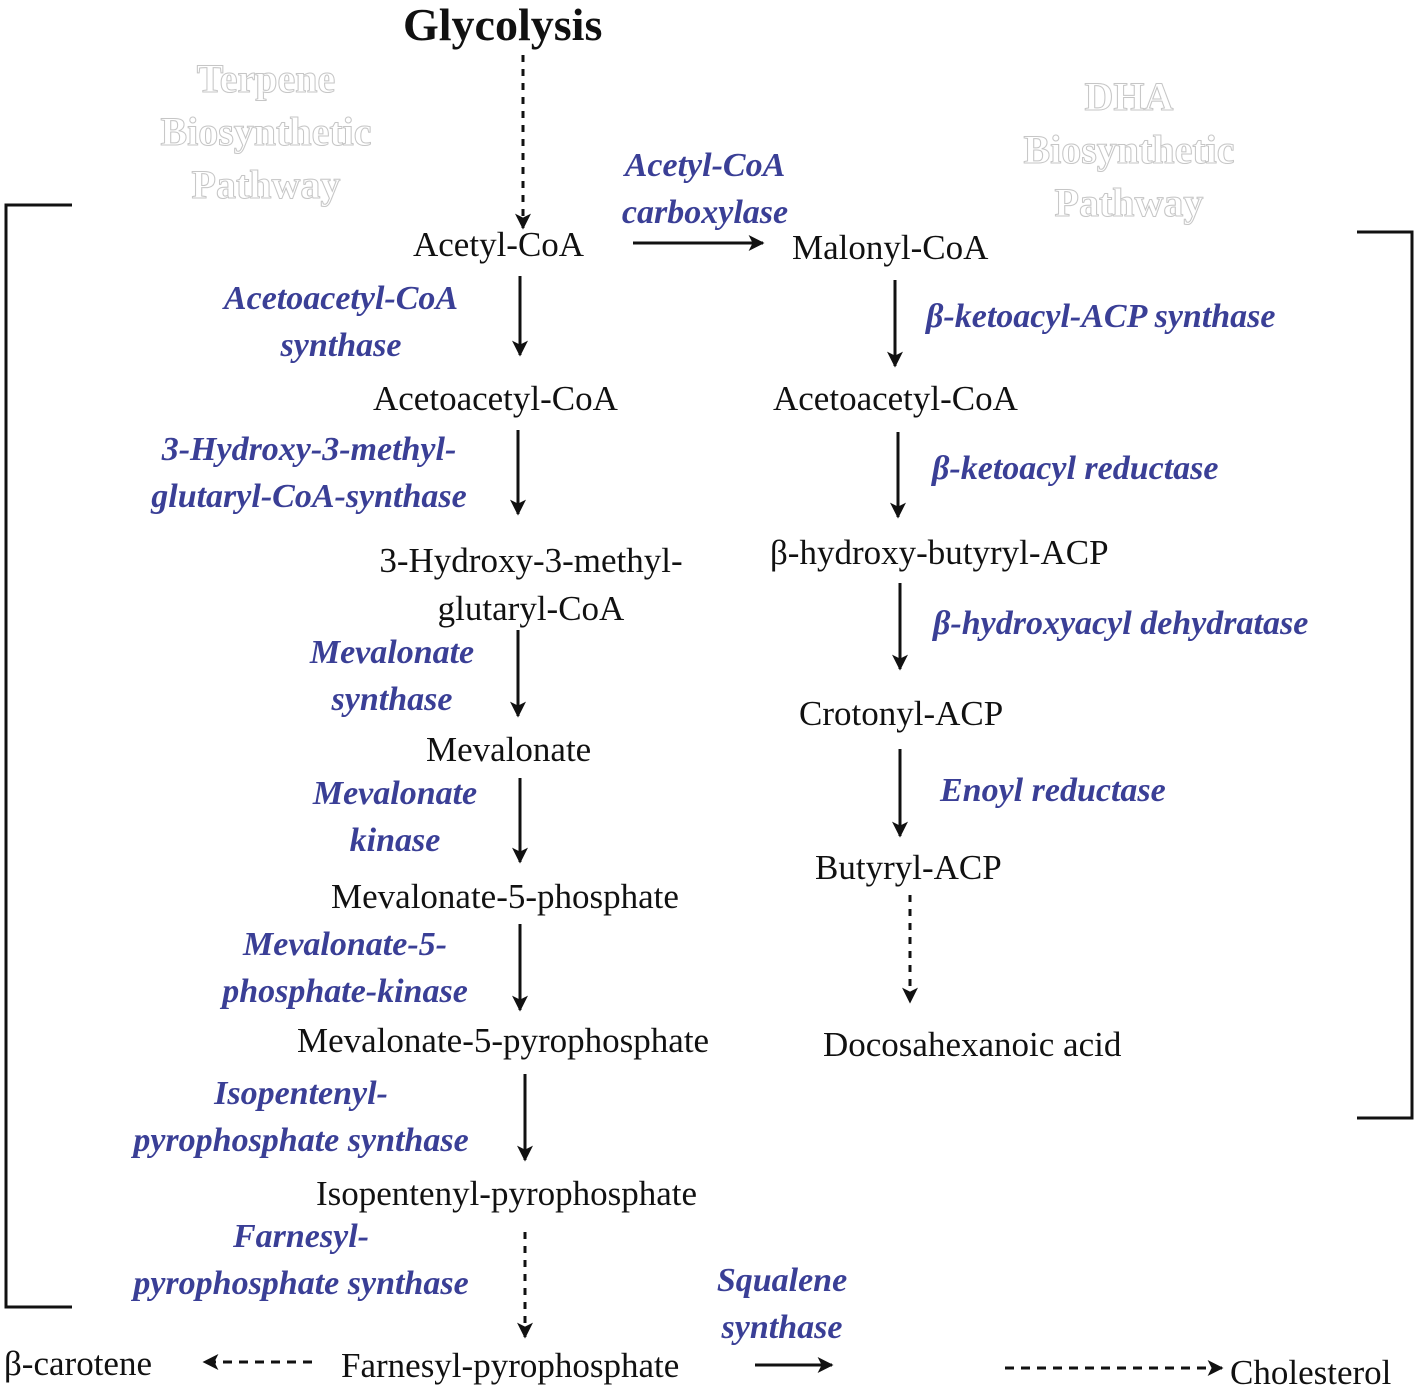  Describe the element at coordinates (341, 322) in the screenshot. I see `enzyme-acetoacetyl-coa-synthase: Acetoacetyl-CoA synthase` at that location.